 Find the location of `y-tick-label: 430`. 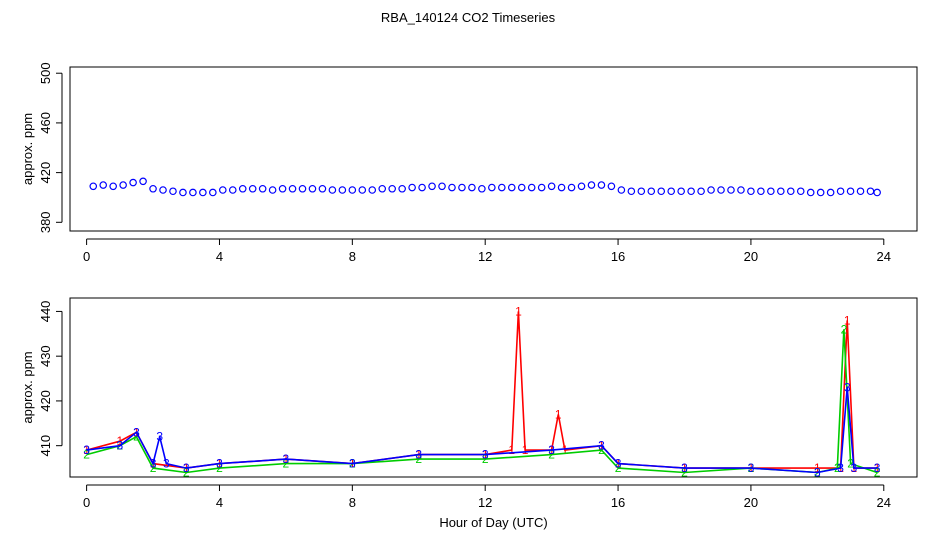

y-tick-label: 430 is located at coordinates (45, 356).